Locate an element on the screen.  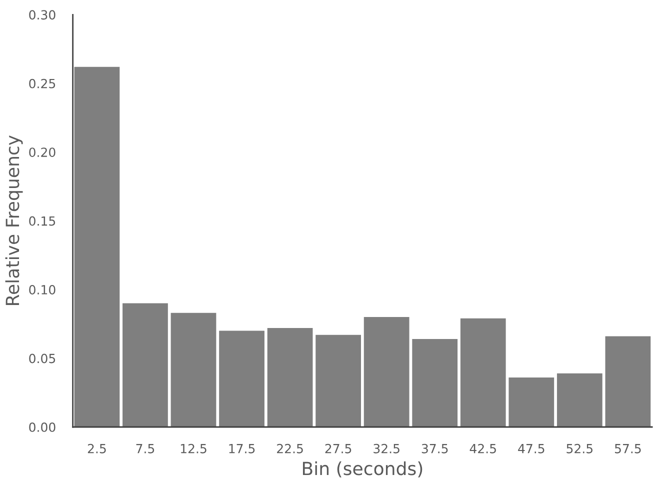
x-tick-label: 32.5 is located at coordinates (387, 449).